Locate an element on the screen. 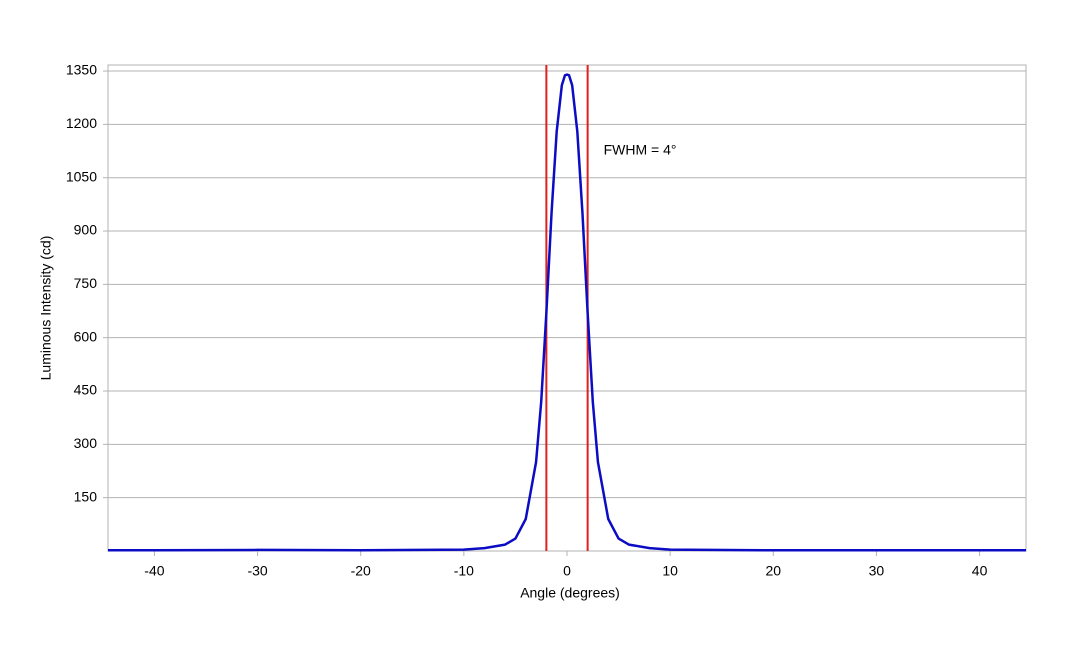  y-tick-label: 1200 is located at coordinates (81, 123).